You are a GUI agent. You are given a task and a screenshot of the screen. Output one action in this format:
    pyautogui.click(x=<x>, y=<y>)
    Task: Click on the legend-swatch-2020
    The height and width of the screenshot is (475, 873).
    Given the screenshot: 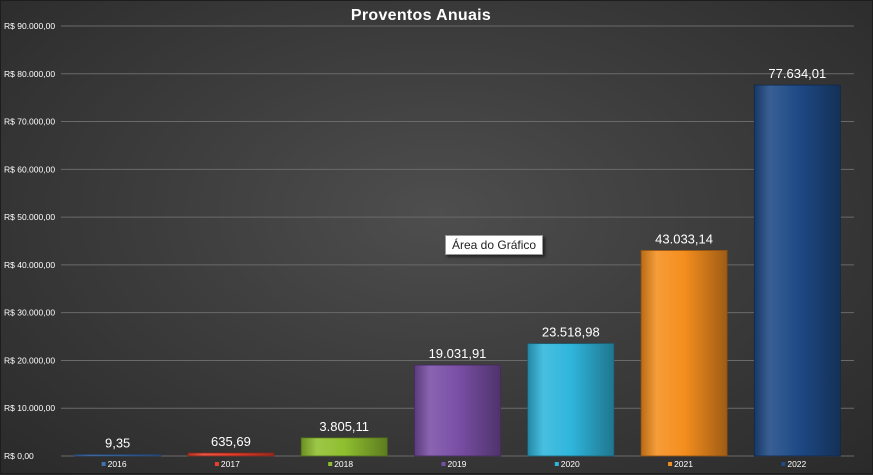 What is the action you would take?
    pyautogui.click(x=556, y=464)
    